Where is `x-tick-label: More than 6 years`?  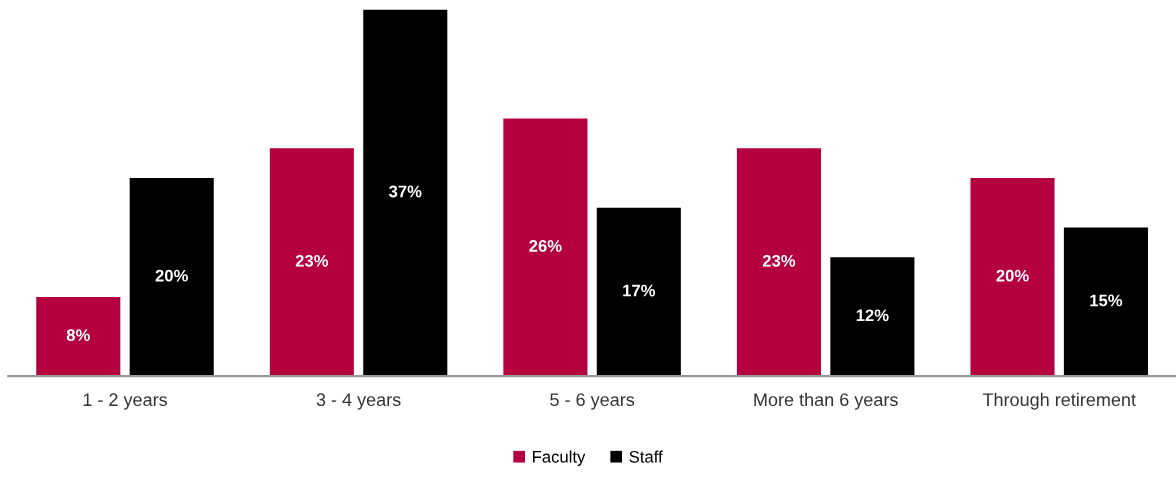
x-tick-label: More than 6 years is located at coordinates (826, 401).